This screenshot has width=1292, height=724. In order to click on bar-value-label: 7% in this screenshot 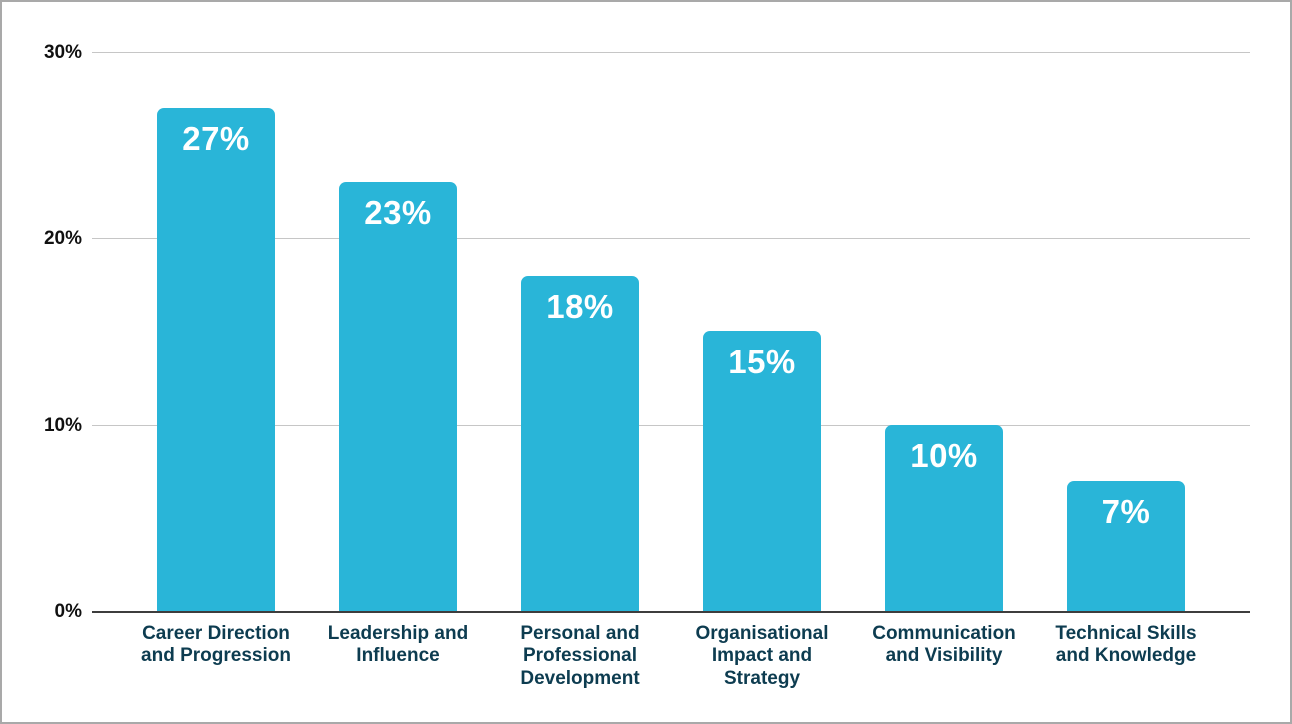, I will do `click(1126, 511)`.